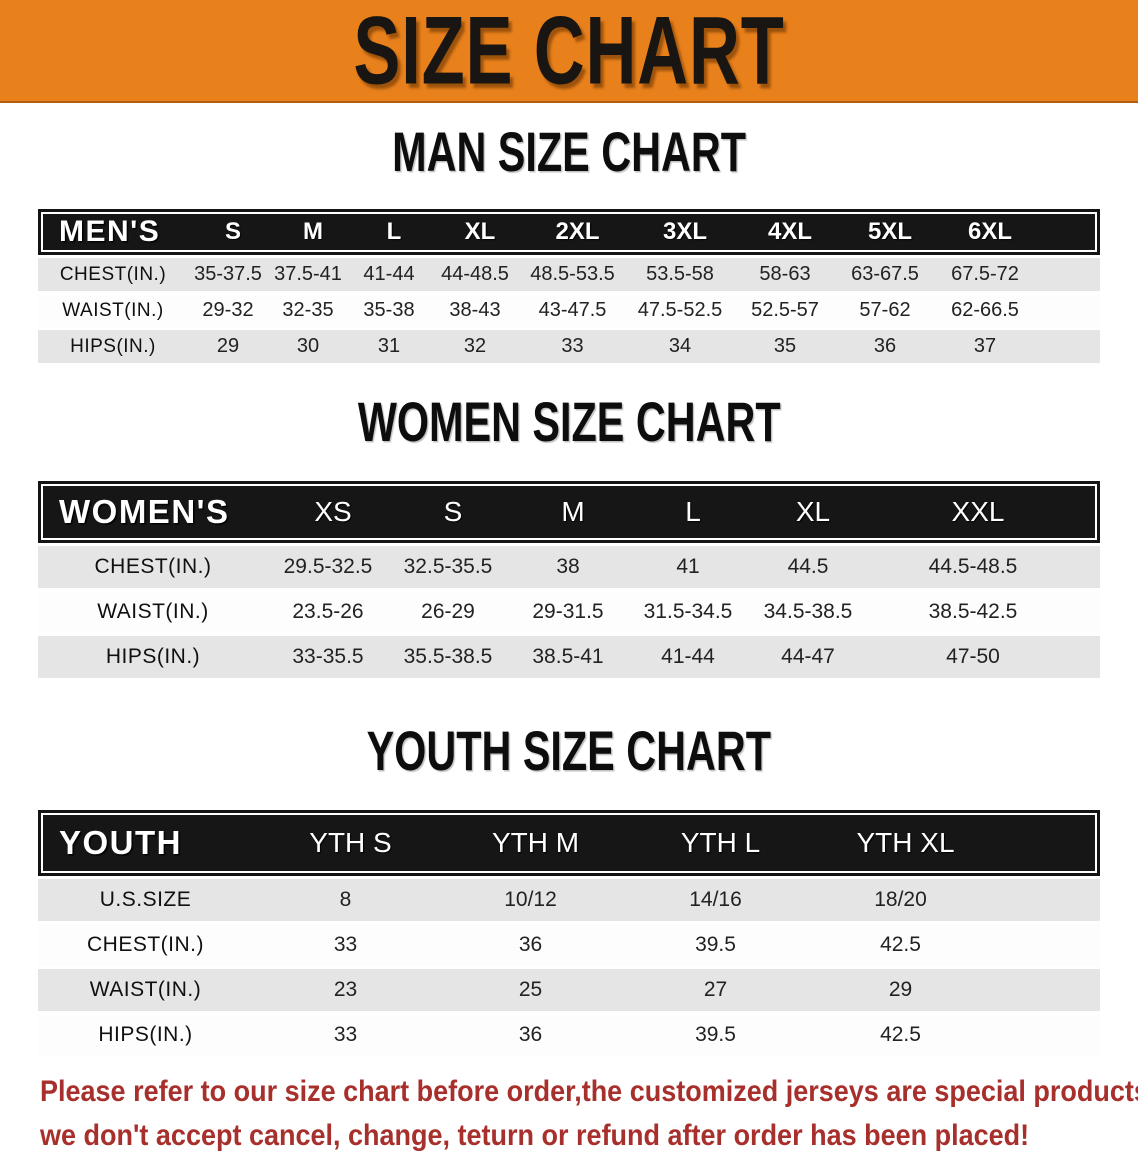 The height and width of the screenshot is (1158, 1138). I want to click on women-size-col-s: S, so click(453, 511).